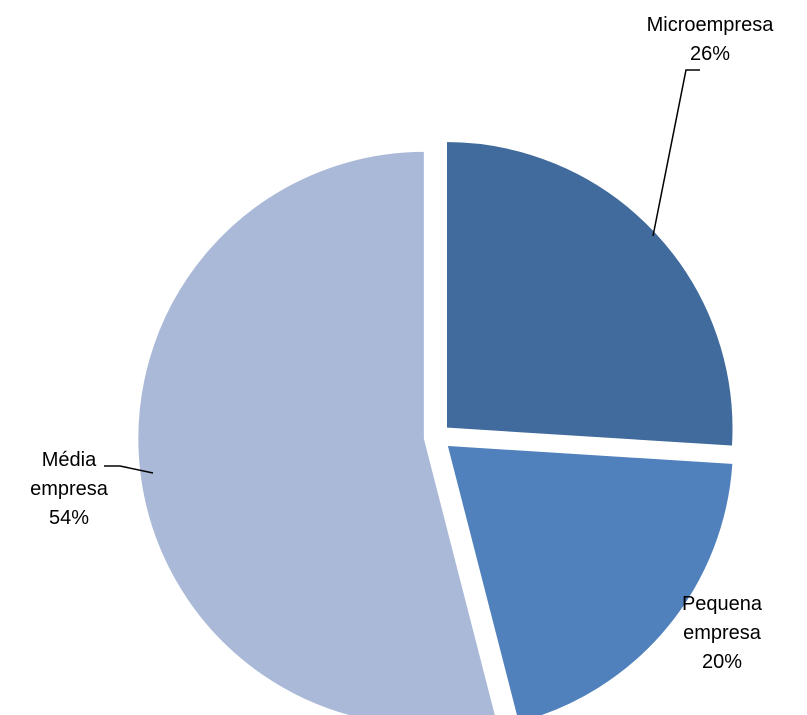  I want to click on slice-label-1-line-2: 20%, so click(722, 662).